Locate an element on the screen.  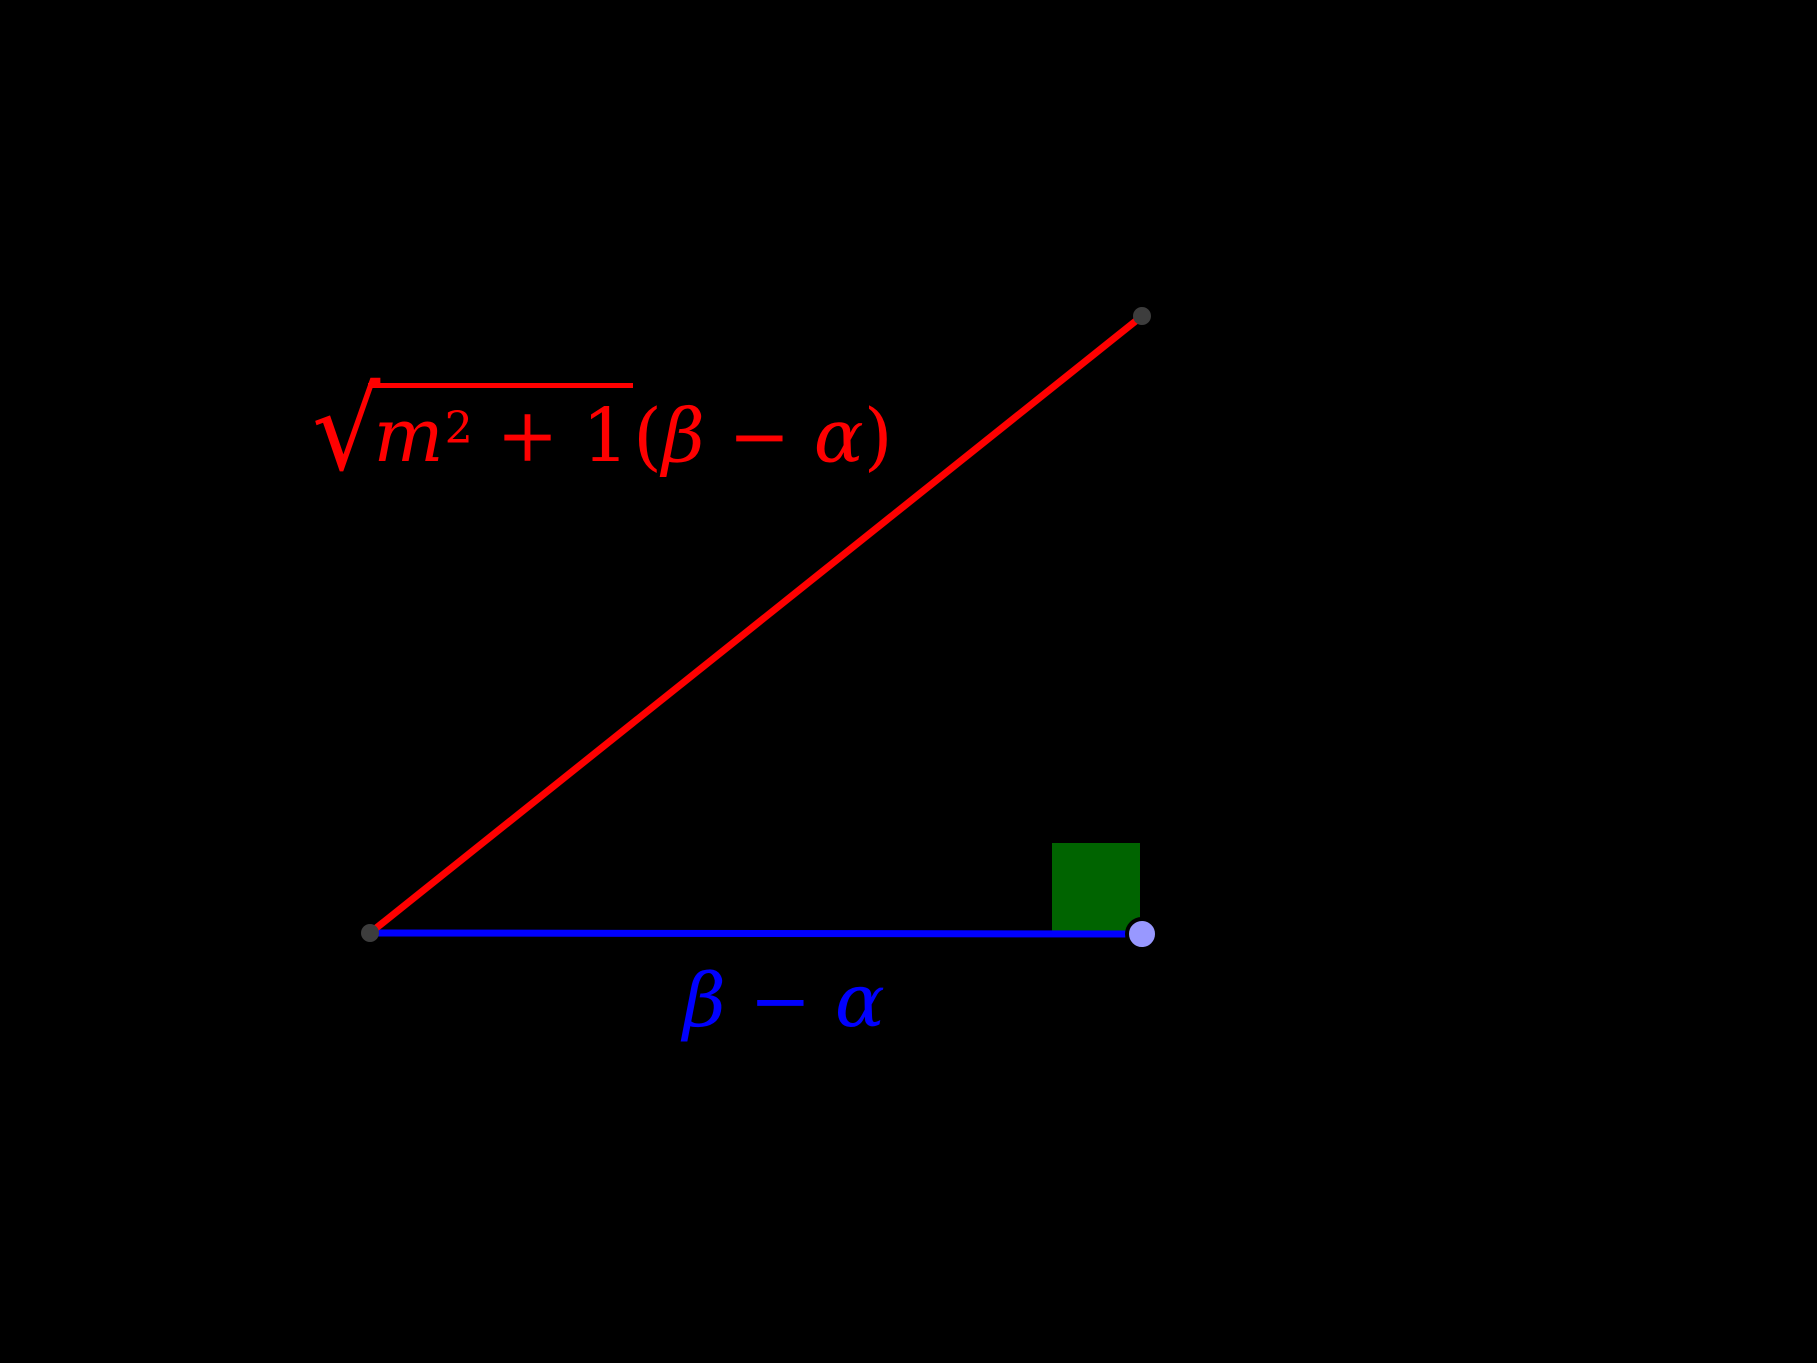
base-line is located at coordinates (756, 933).